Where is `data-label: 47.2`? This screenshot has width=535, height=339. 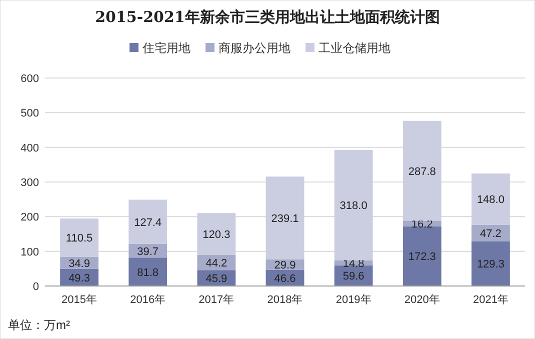
data-label: 47.2 is located at coordinates (491, 234).